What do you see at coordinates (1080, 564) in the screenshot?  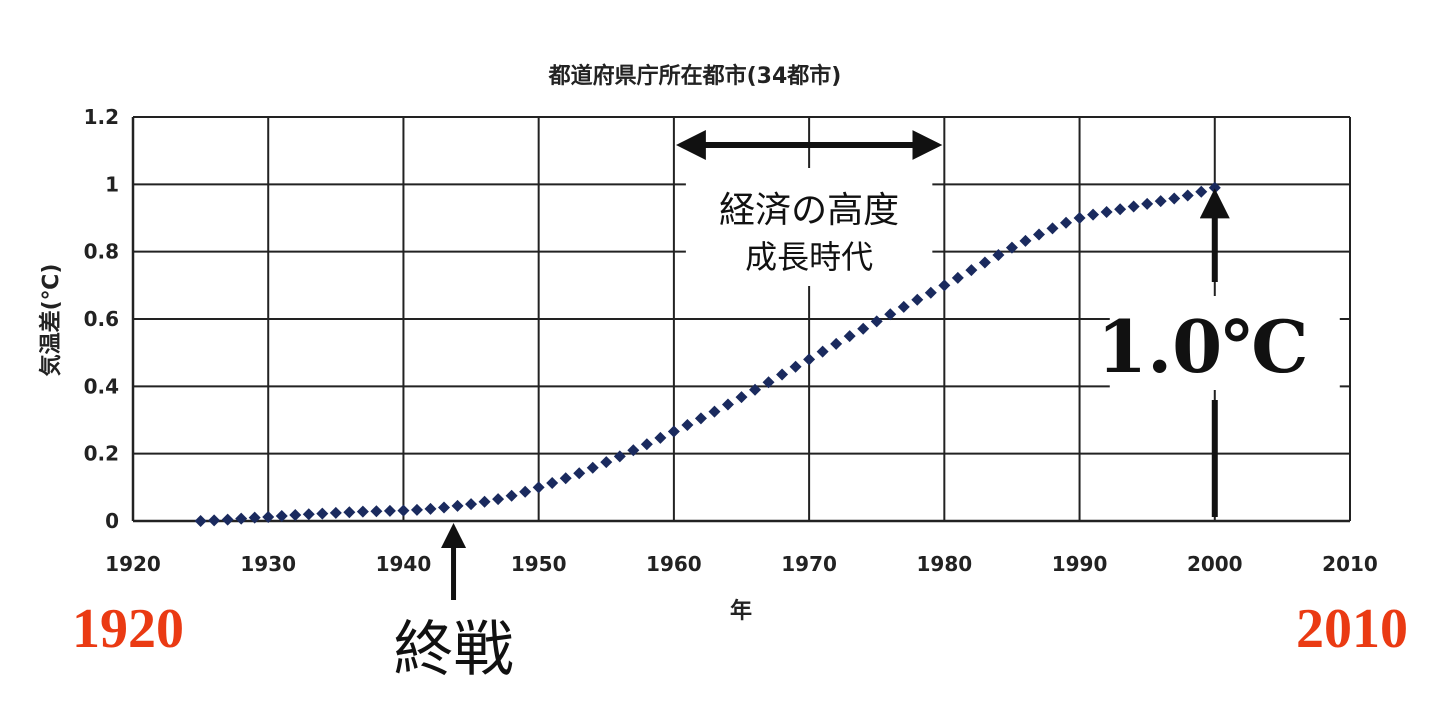 I see `x-tick-label: 1990` at bounding box center [1080, 564].